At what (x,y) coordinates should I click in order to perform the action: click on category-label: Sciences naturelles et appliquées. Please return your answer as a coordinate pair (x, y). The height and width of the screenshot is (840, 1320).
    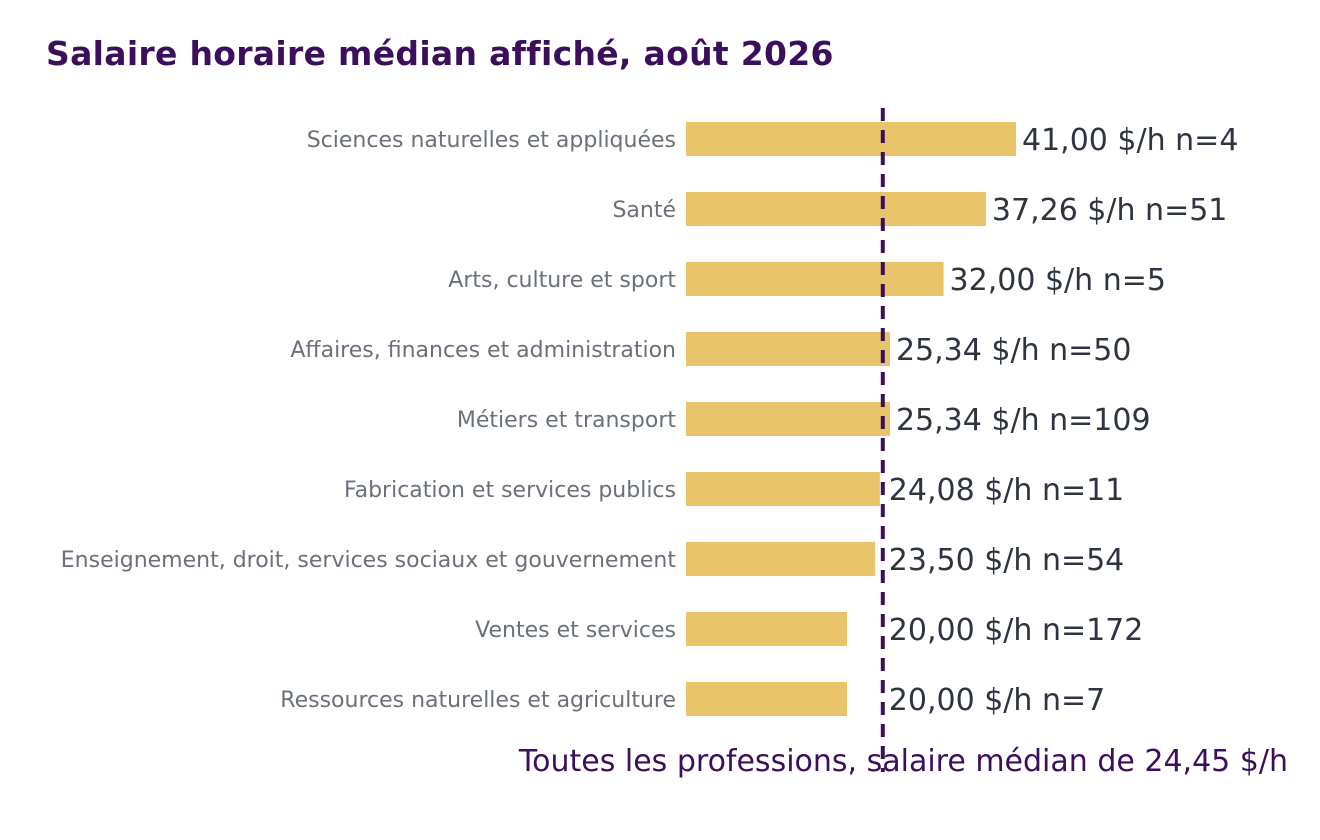
    Looking at the image, I should click on (491, 140).